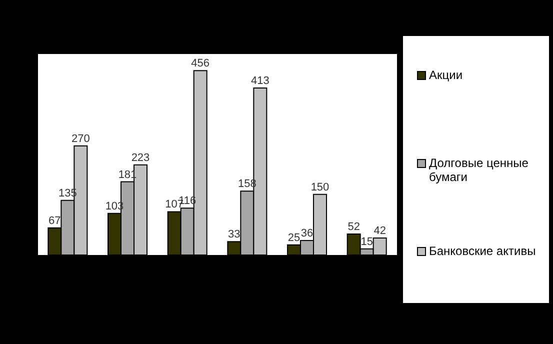  Describe the element at coordinates (320, 187) in the screenshot. I see `data-label: 150` at that location.